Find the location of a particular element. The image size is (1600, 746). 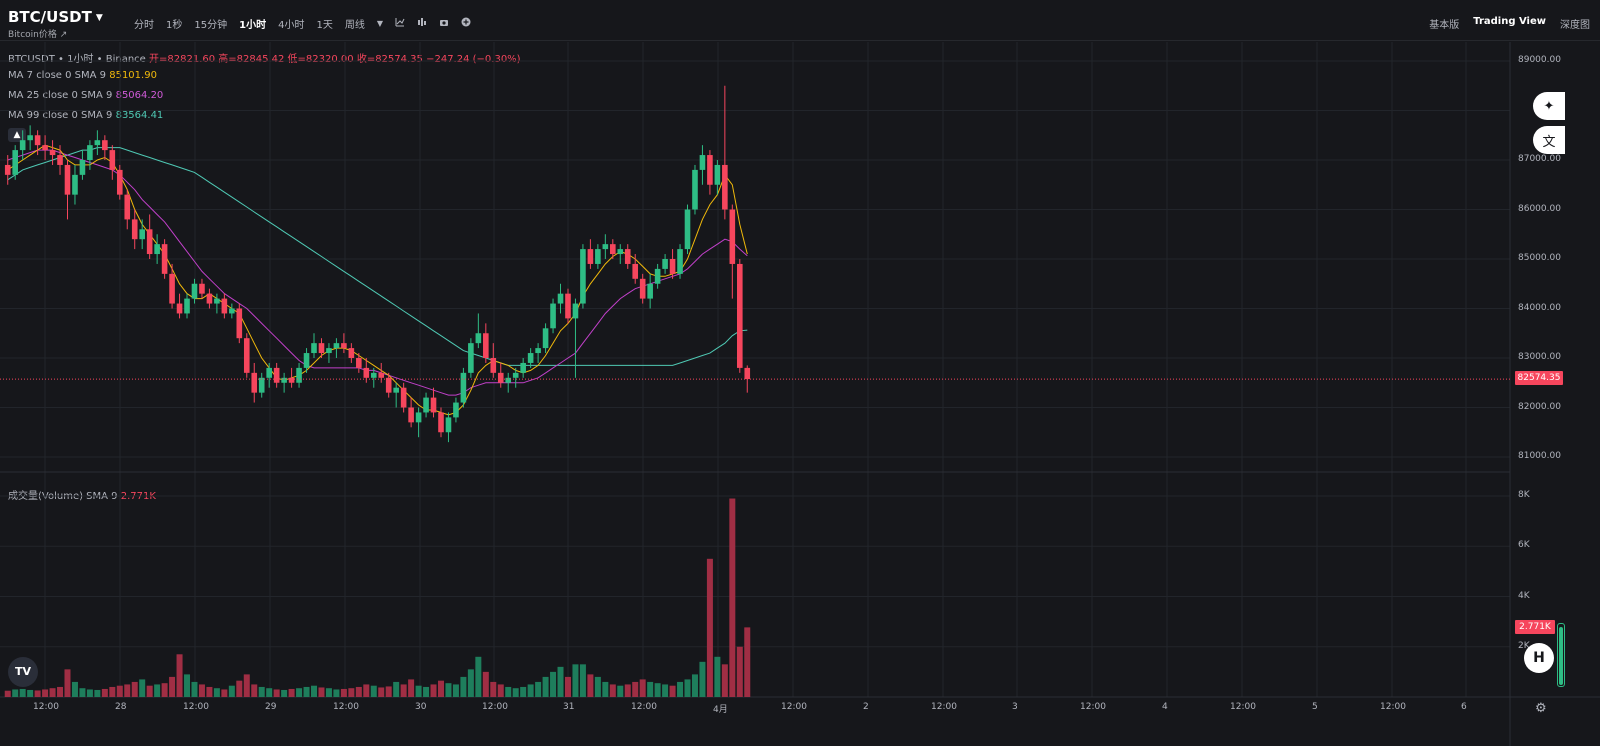

interval-tab-1w: 周线 is located at coordinates (354, 25).